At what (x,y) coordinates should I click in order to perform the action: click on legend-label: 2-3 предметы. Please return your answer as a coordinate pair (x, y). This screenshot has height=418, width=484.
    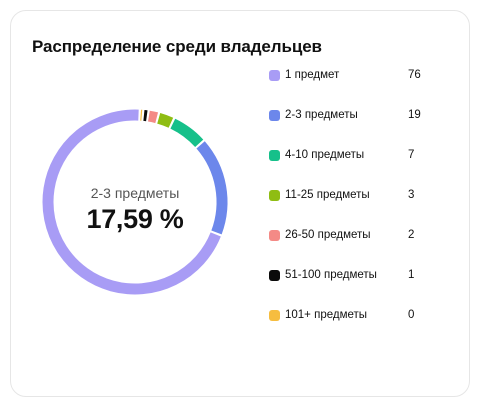
    Looking at the image, I should click on (321, 115).